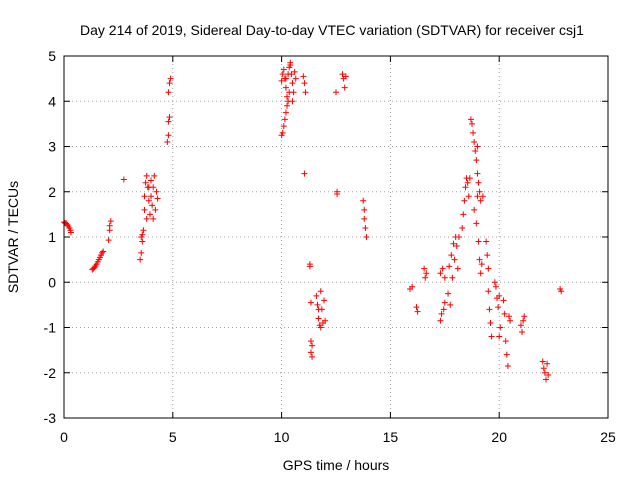 The image size is (640, 480). Describe the element at coordinates (282, 437) in the screenshot. I see `x-tick-label: 10` at that location.